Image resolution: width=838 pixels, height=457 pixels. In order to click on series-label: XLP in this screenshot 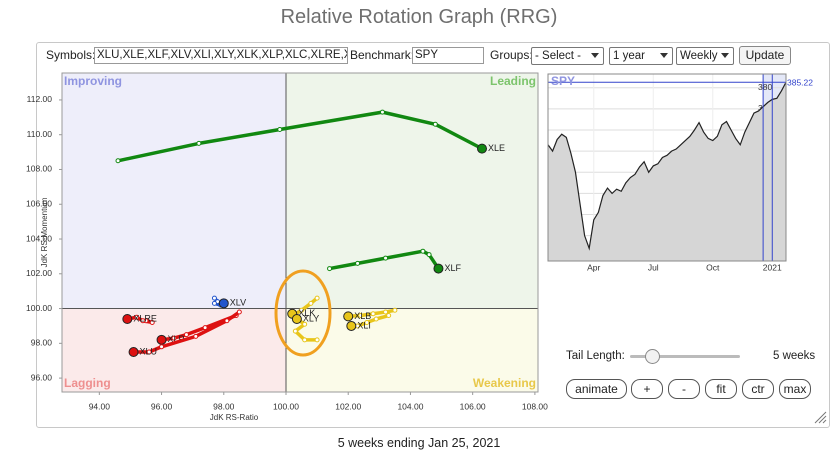, I will do `click(176, 339)`.